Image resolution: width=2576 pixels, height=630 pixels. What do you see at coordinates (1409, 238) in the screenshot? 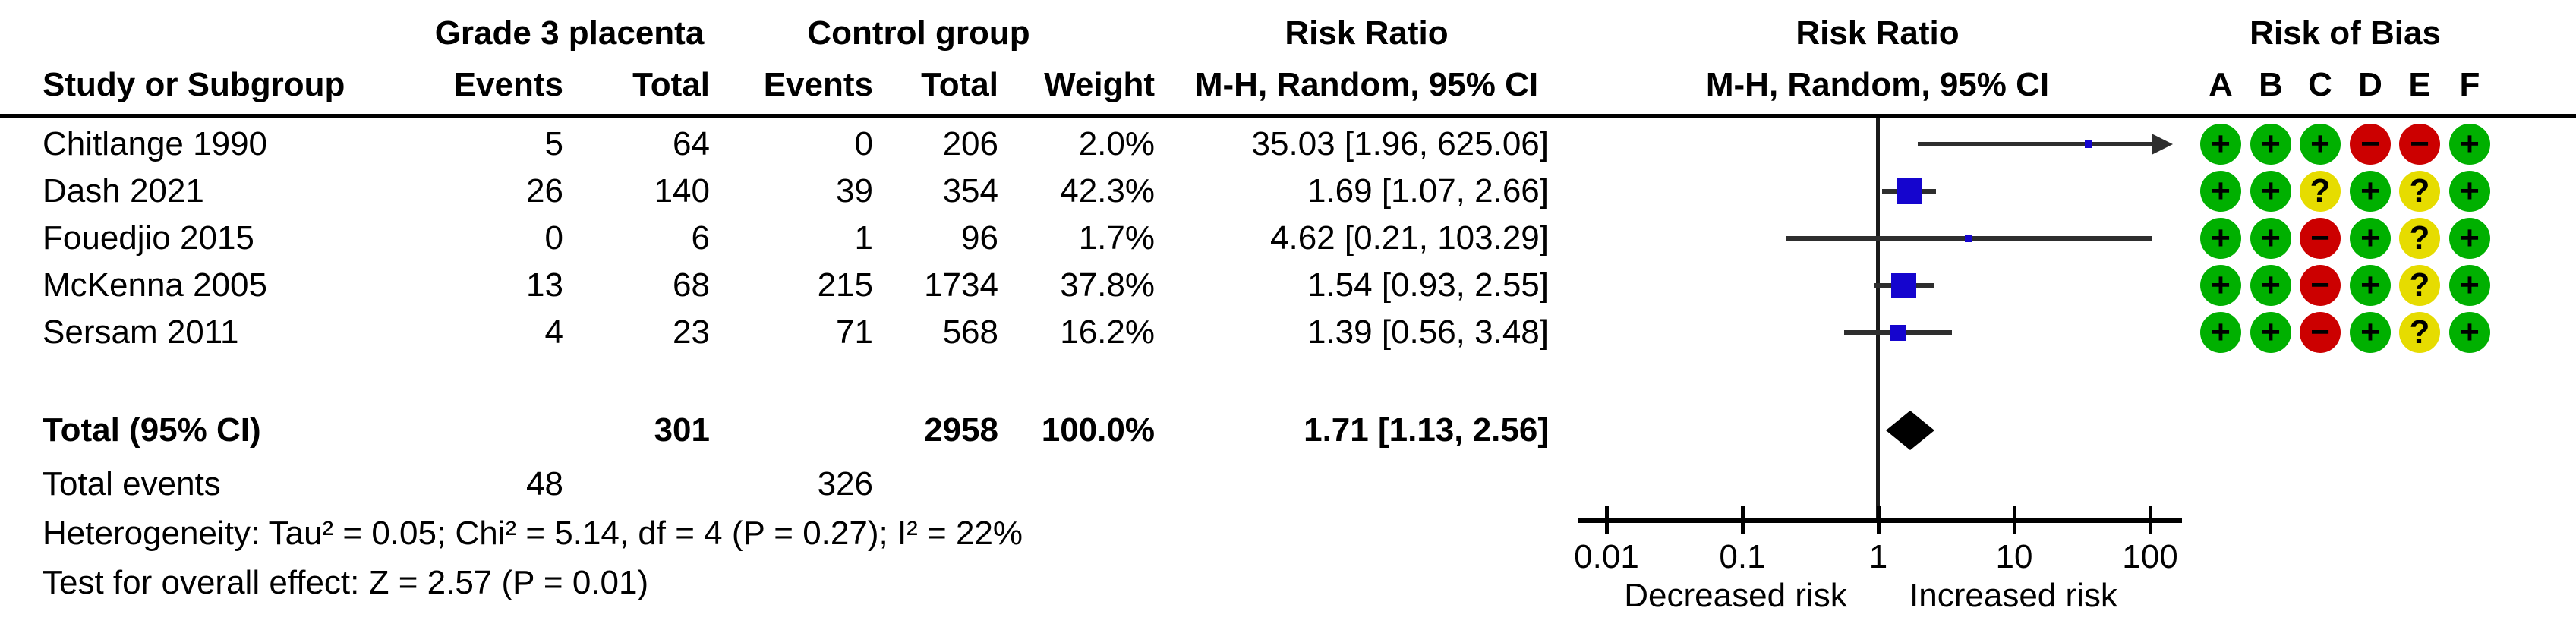
I see `rr-ci-text-cell: 4.62 [0.21, 103.29]` at bounding box center [1409, 238].